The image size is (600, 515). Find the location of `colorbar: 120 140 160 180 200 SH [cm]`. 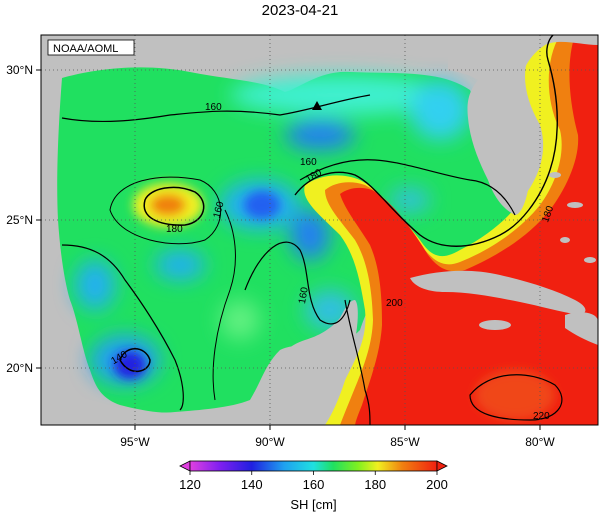

colorbar: 120 140 160 180 200 SH [cm] is located at coordinates (313, 486).